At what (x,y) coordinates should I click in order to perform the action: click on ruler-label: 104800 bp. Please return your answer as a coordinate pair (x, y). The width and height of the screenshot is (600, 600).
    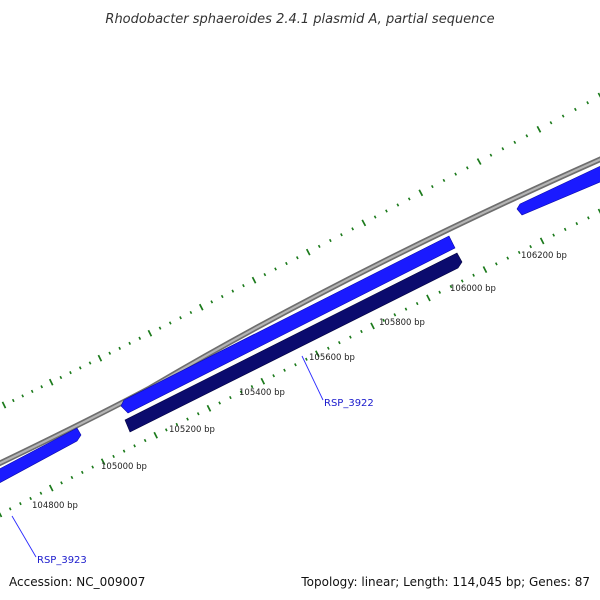
    Looking at the image, I should click on (55, 506).